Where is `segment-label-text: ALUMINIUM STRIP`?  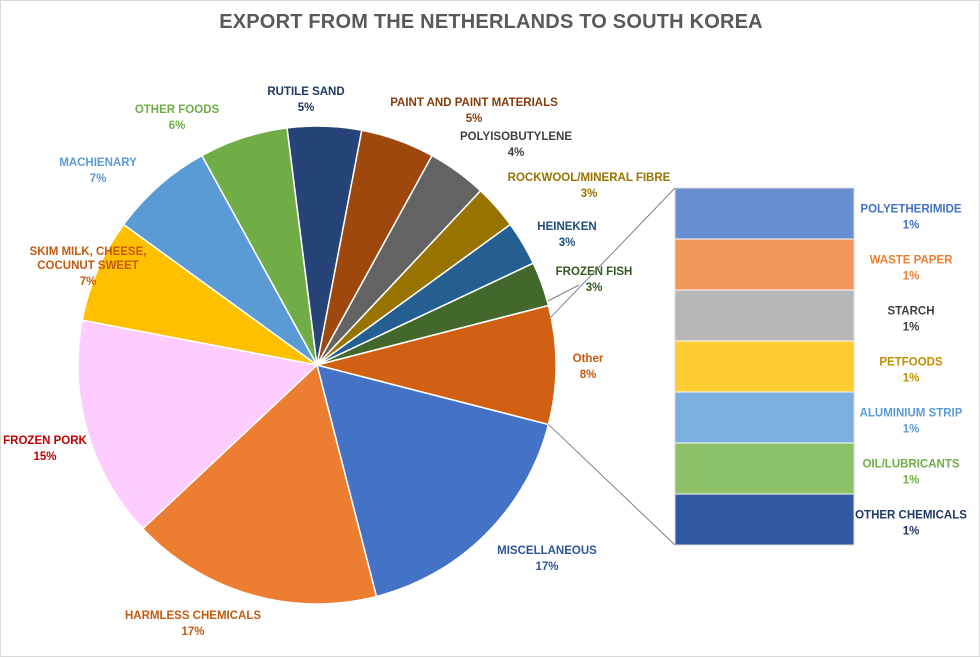
segment-label-text: ALUMINIUM STRIP is located at coordinates (911, 414).